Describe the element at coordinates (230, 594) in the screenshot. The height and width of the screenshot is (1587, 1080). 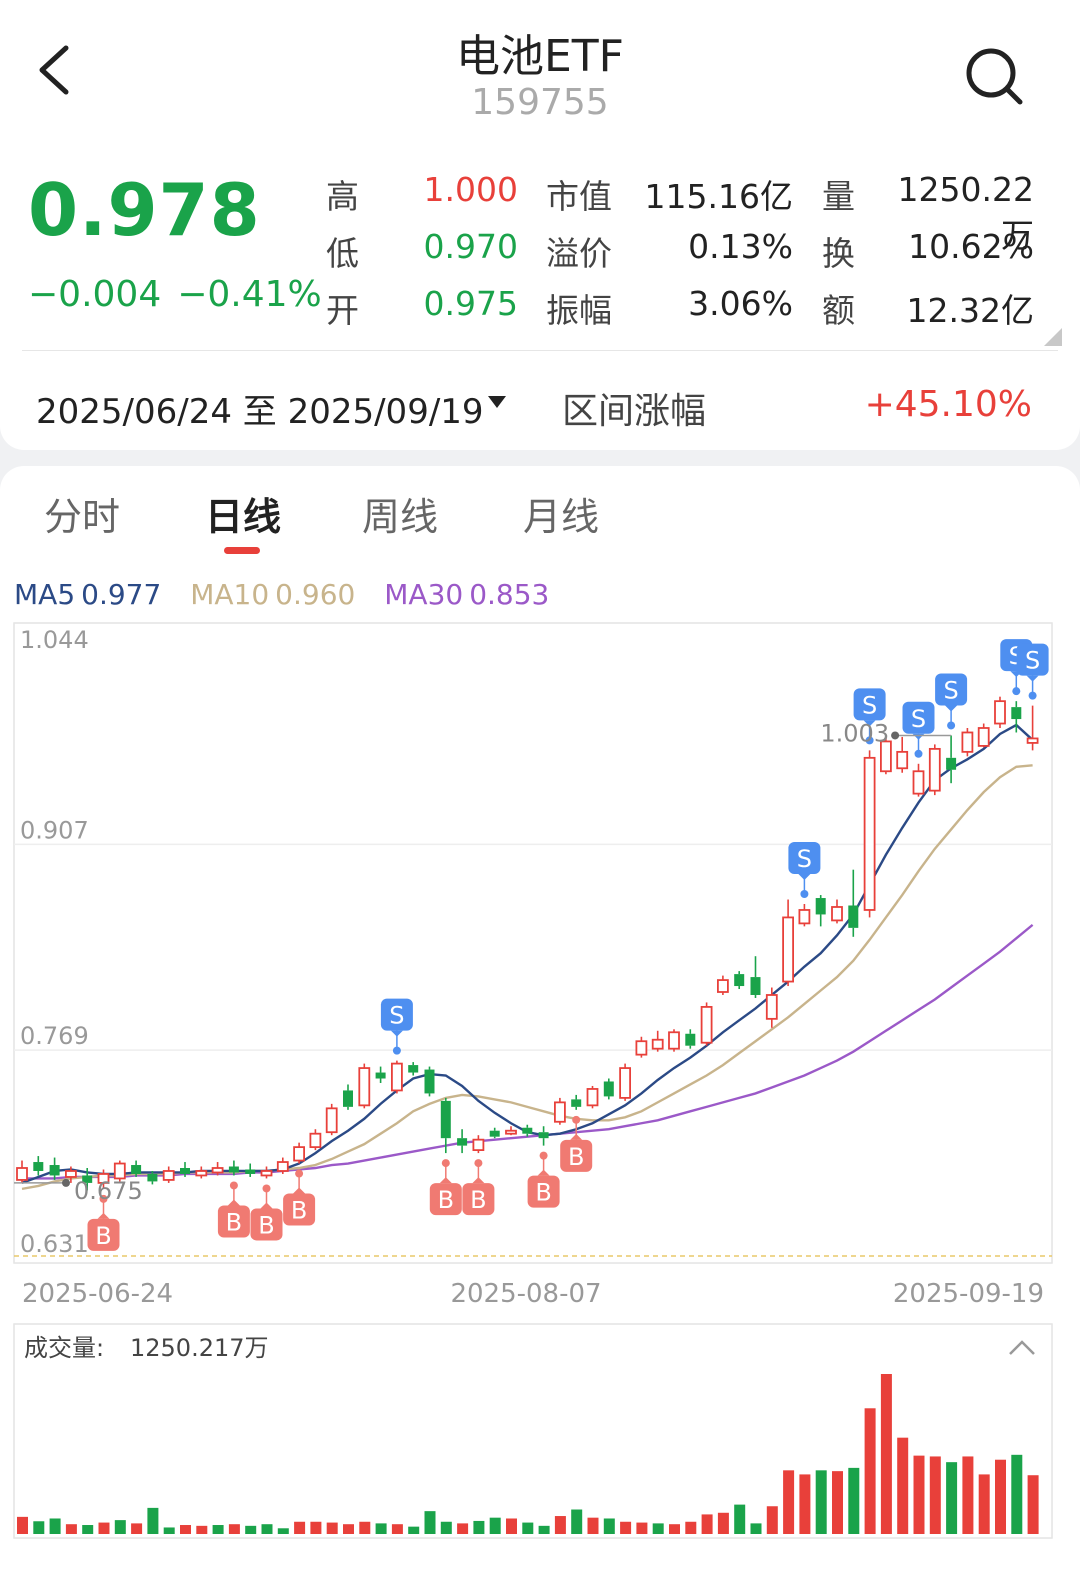
I see `ma10-label: MA10` at that location.